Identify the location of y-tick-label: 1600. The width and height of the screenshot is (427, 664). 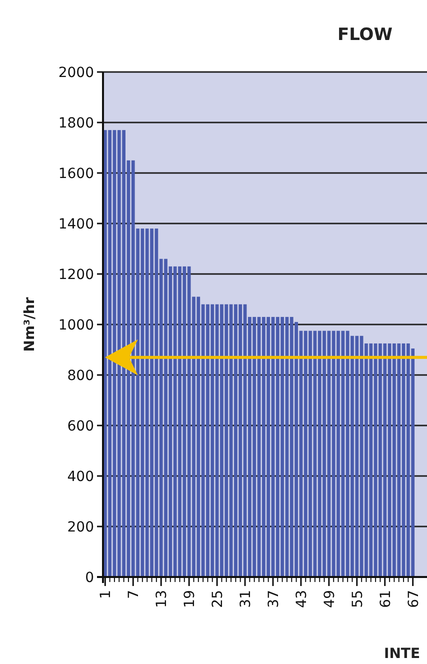
(76, 174).